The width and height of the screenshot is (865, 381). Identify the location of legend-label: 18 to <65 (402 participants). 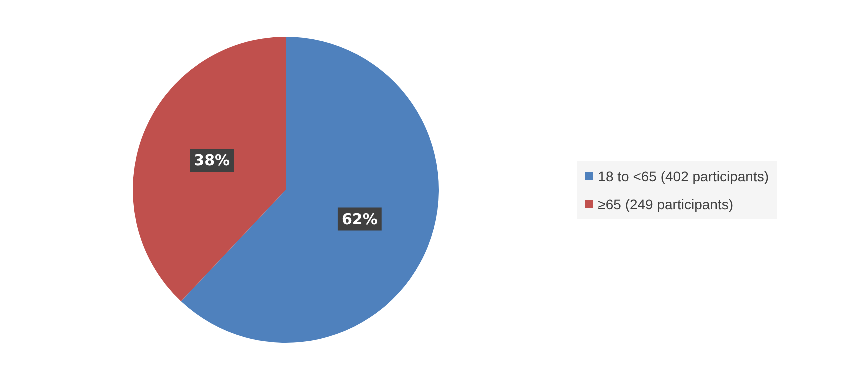
(684, 176).